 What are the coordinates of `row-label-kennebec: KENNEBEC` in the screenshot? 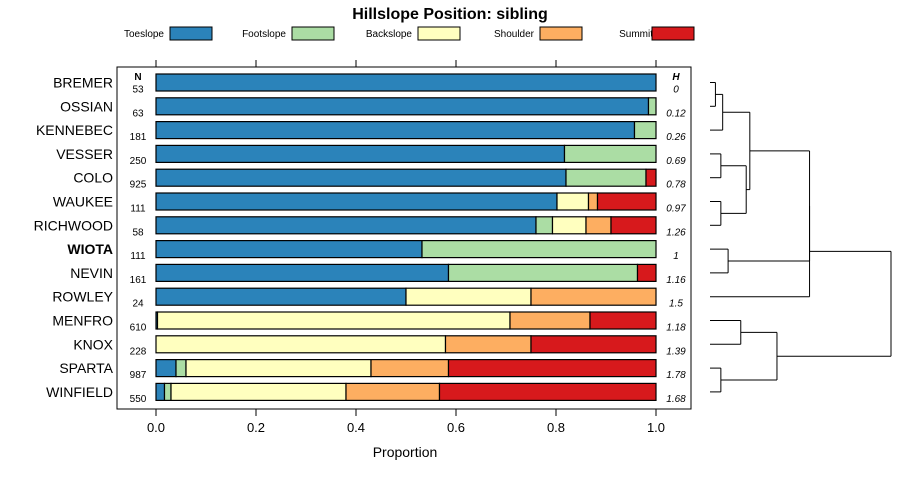 It's located at (74, 130).